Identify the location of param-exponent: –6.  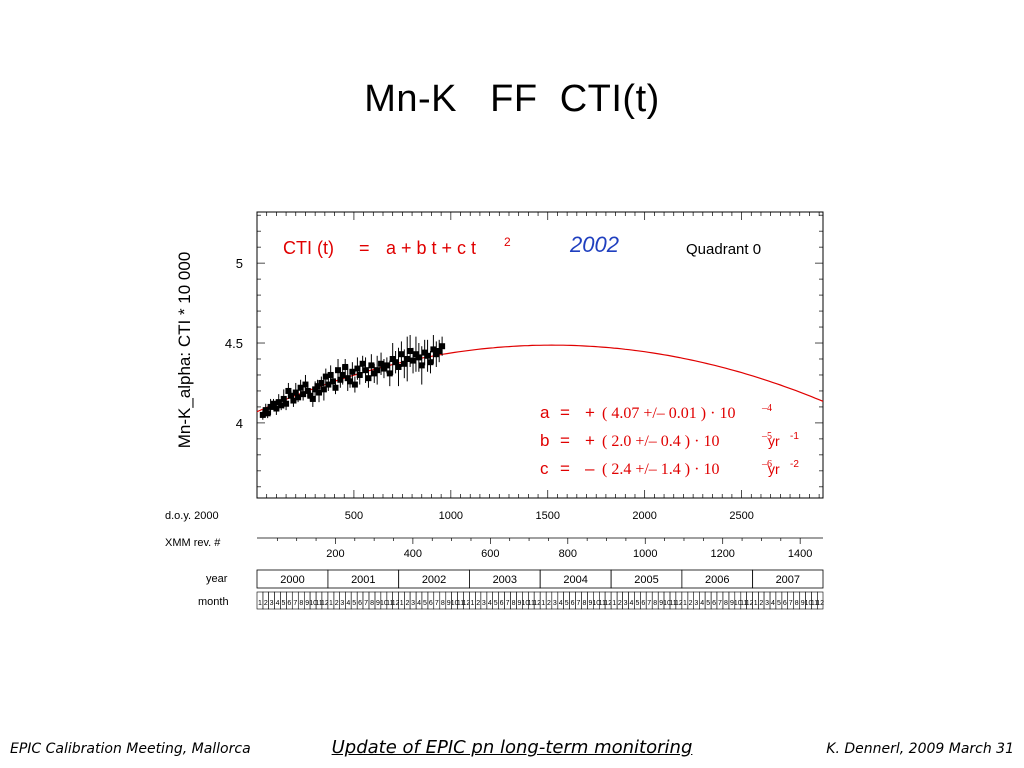
(766, 464).